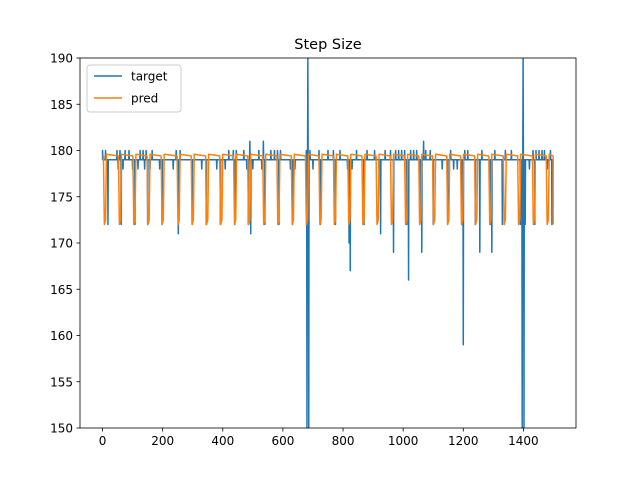 Image resolution: width=640 pixels, height=485 pixels. I want to click on y-tick-label: 185, so click(61, 105).